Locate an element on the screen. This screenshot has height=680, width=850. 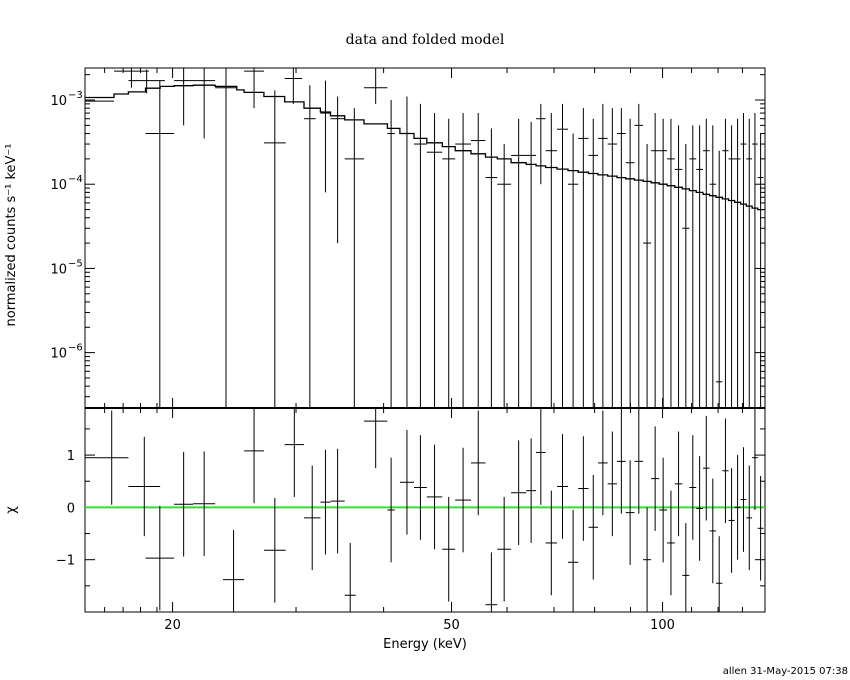
spectrum-y-axis-label: normalized counts s⁻¹ keV⁻¹ is located at coordinates (11, 235).